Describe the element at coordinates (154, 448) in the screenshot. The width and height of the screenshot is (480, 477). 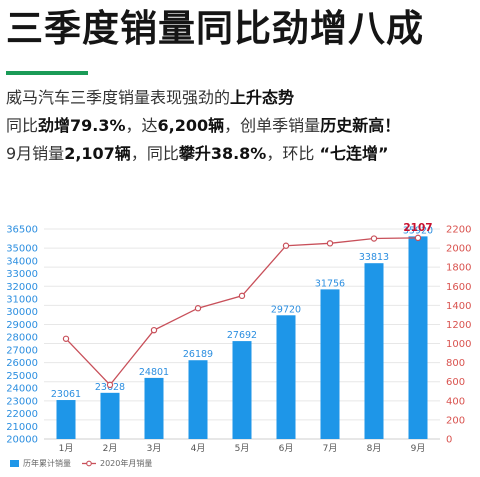
I see `x-axis-tick-label: 3月` at that location.